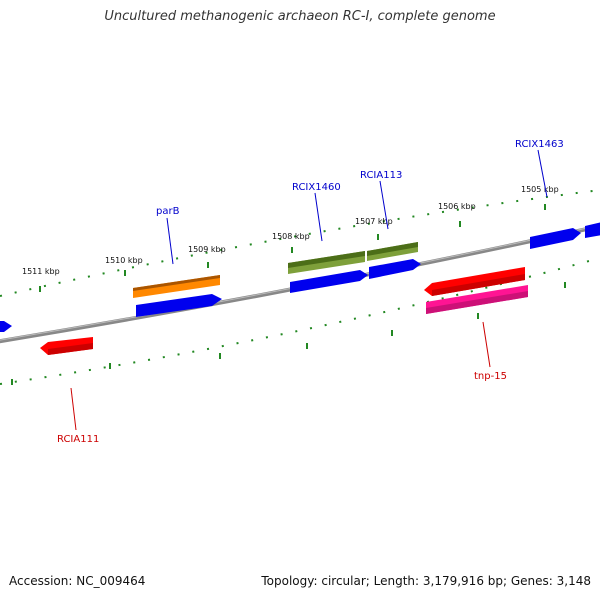 The image size is (600, 600). Describe the element at coordinates (77, 581) in the screenshot. I see `accession-text: Accession: NC_009464` at that location.